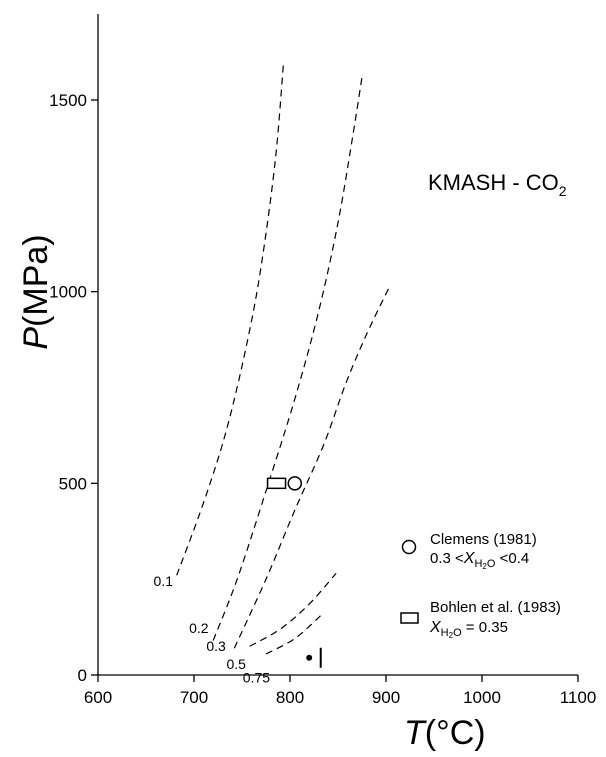 The height and width of the screenshot is (757, 606). What do you see at coordinates (295, 483) in the screenshot?
I see `clemens-marker` at bounding box center [295, 483].